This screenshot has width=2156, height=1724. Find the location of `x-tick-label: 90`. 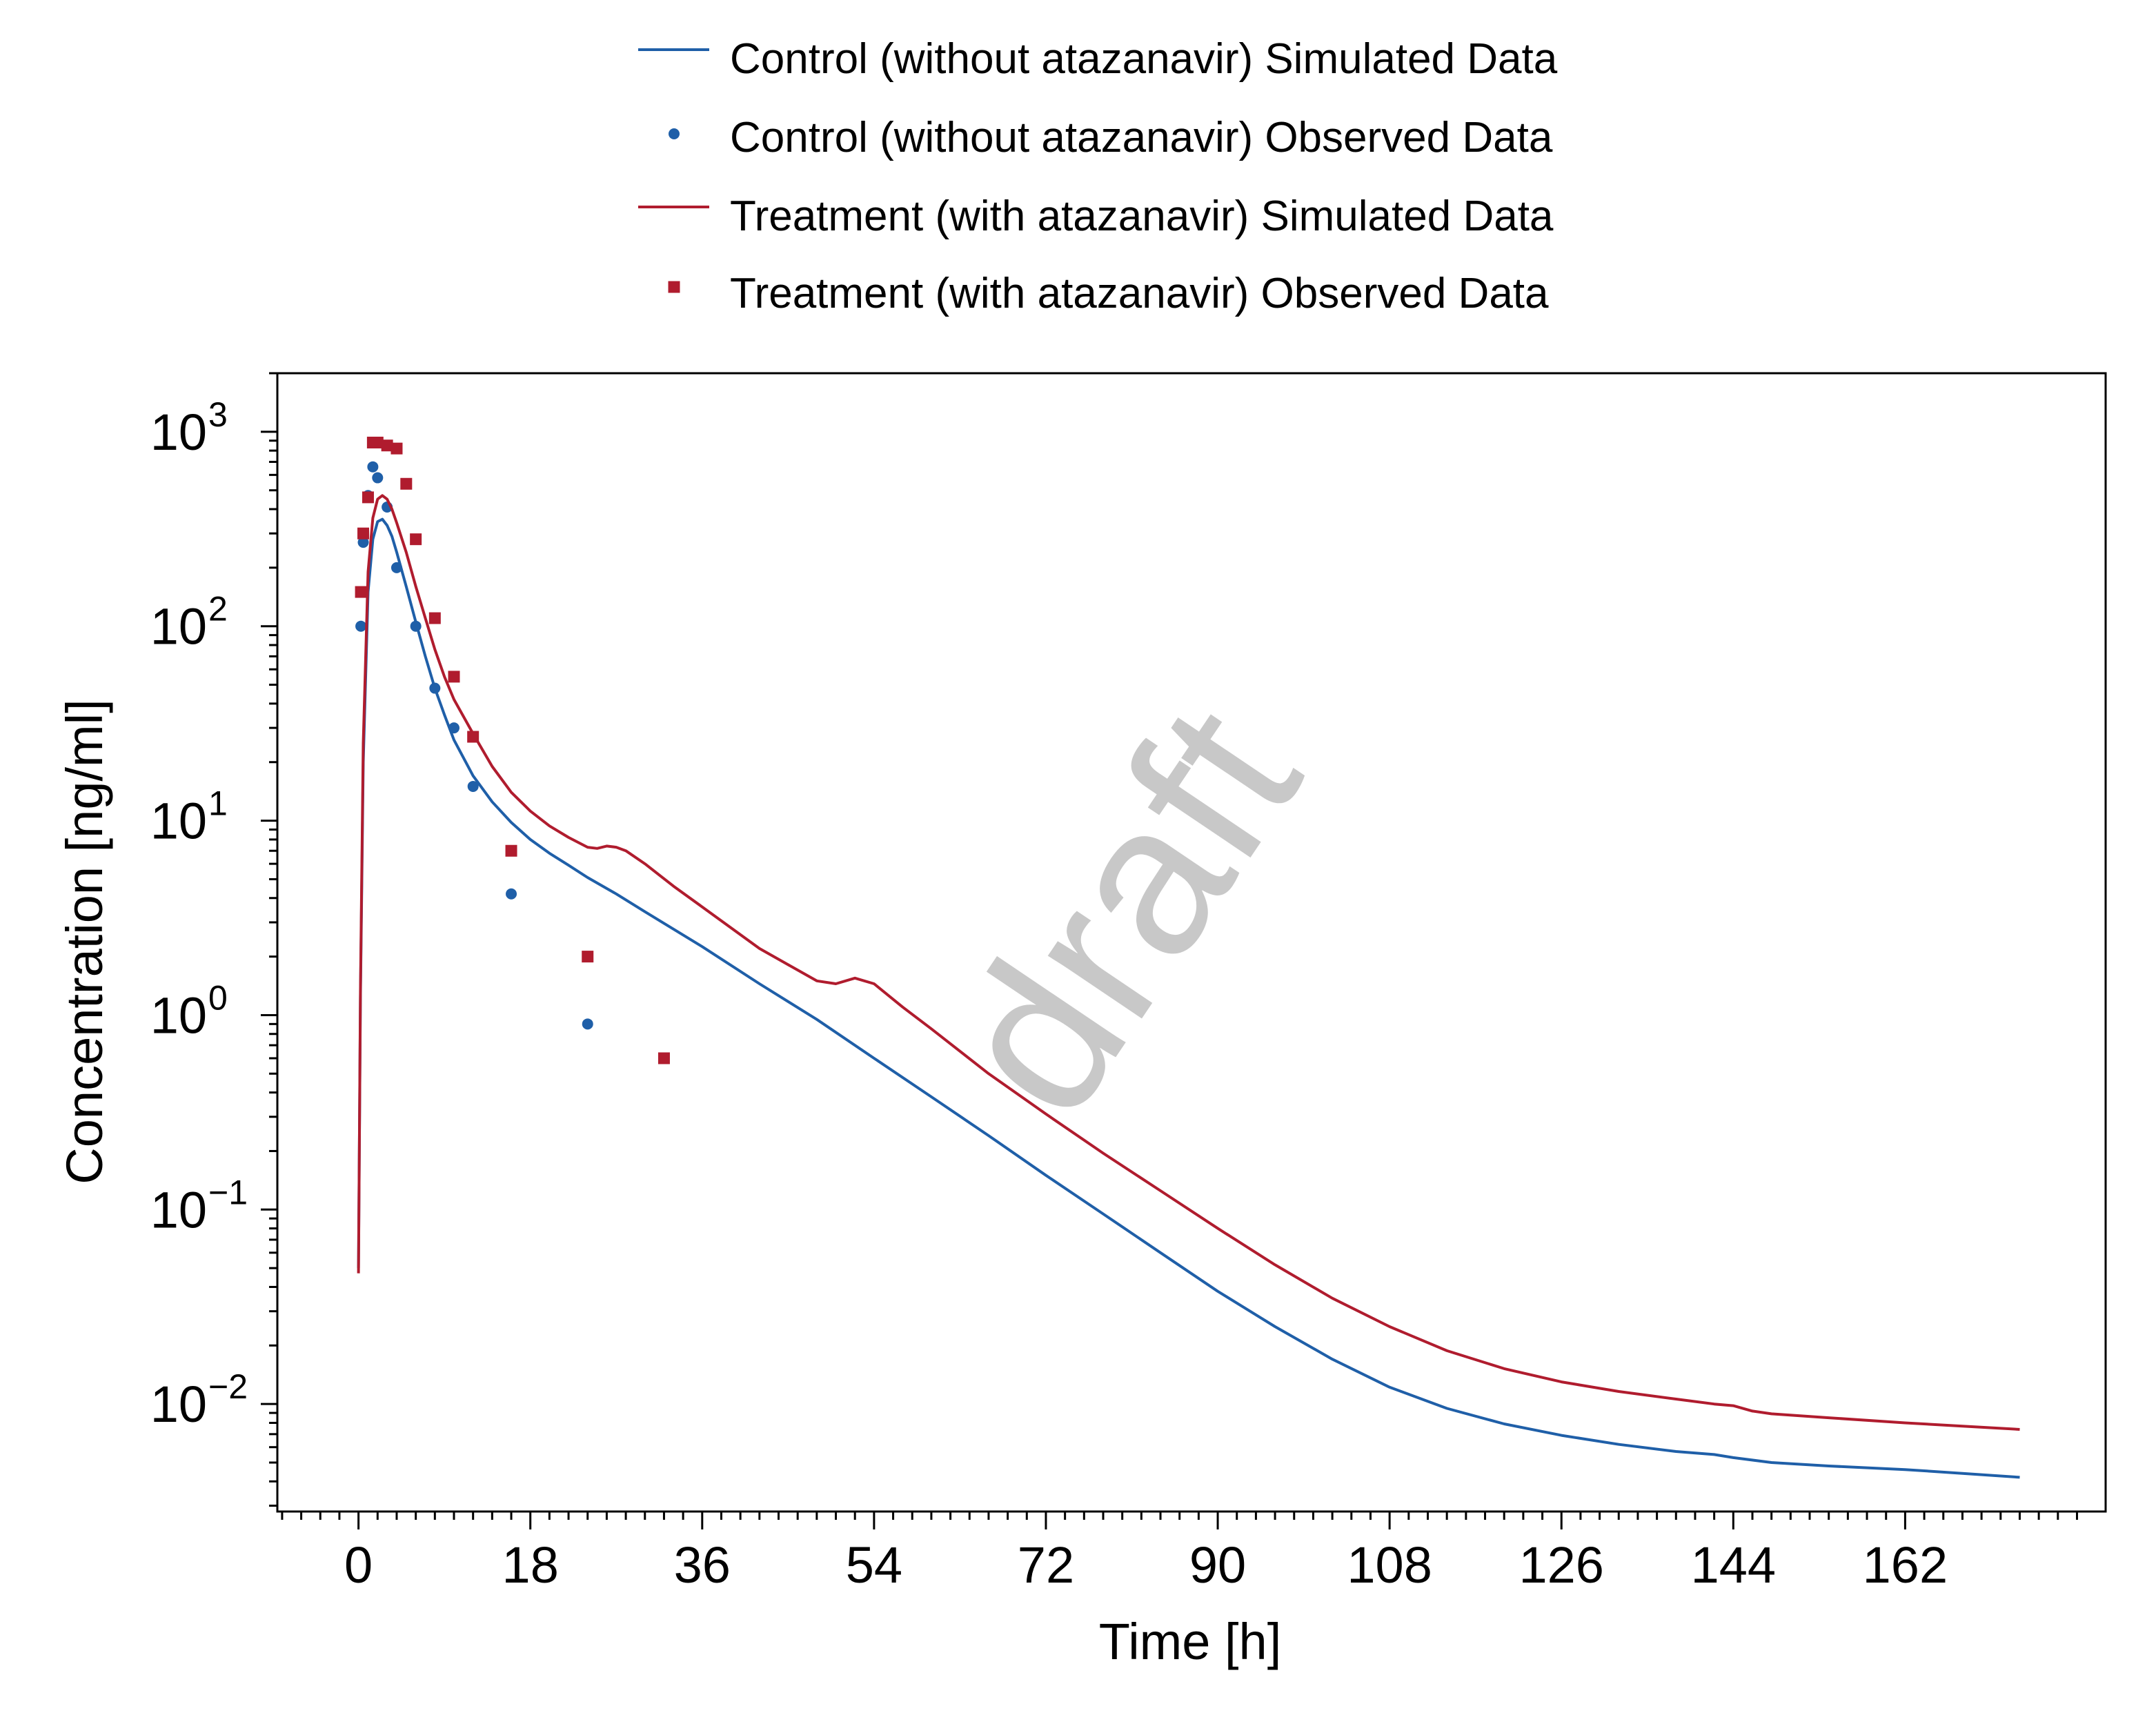

x-tick-label: 90 is located at coordinates (1217, 1565).